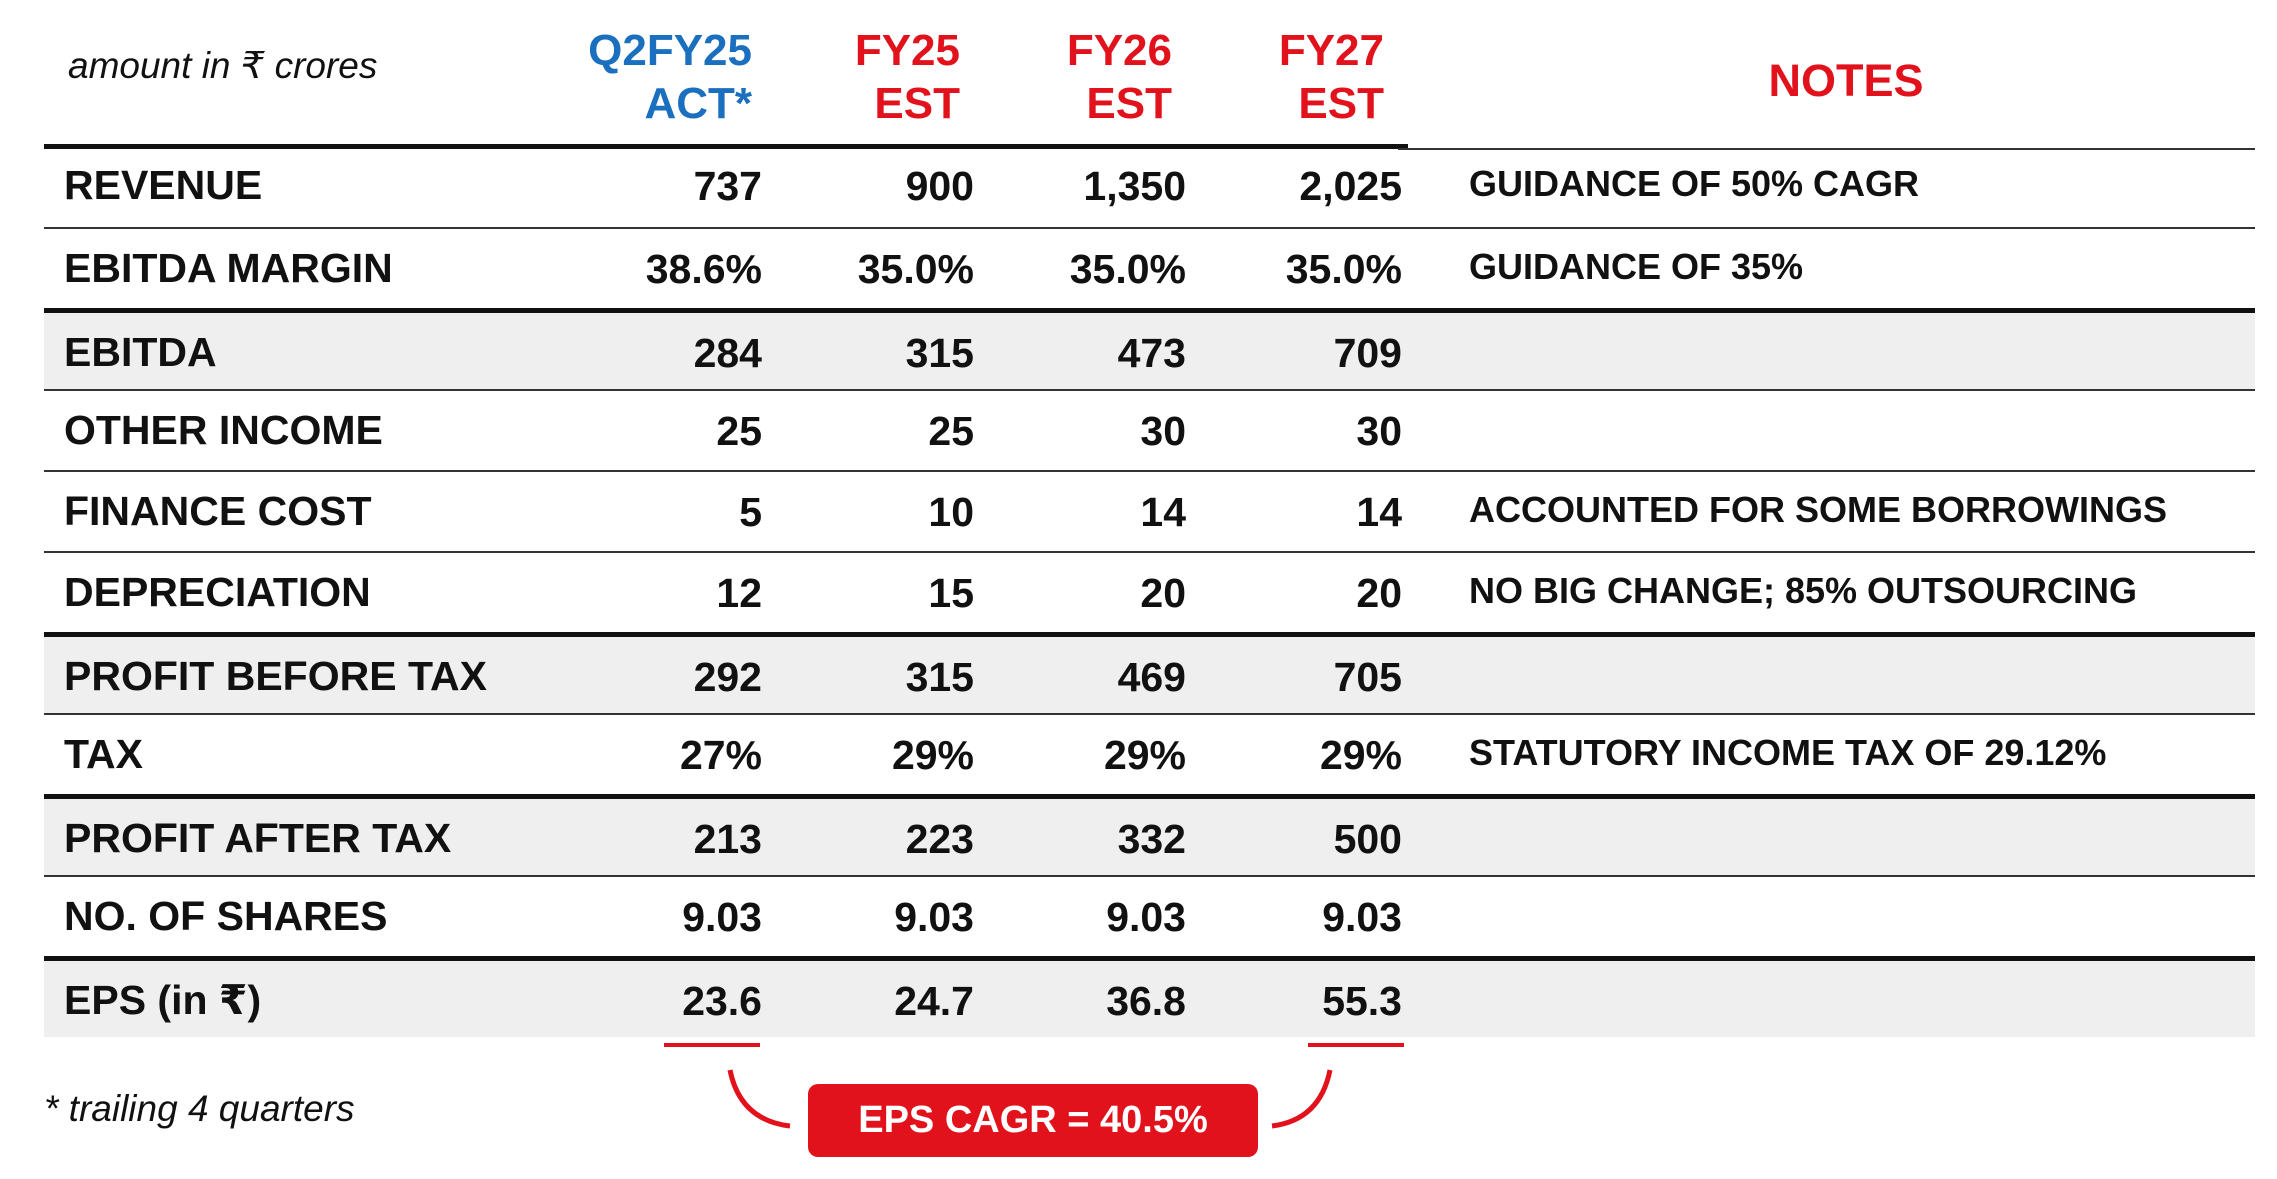 The image size is (2277, 1179). What do you see at coordinates (1350, 186) in the screenshot?
I see `row-value: 2,025` at bounding box center [1350, 186].